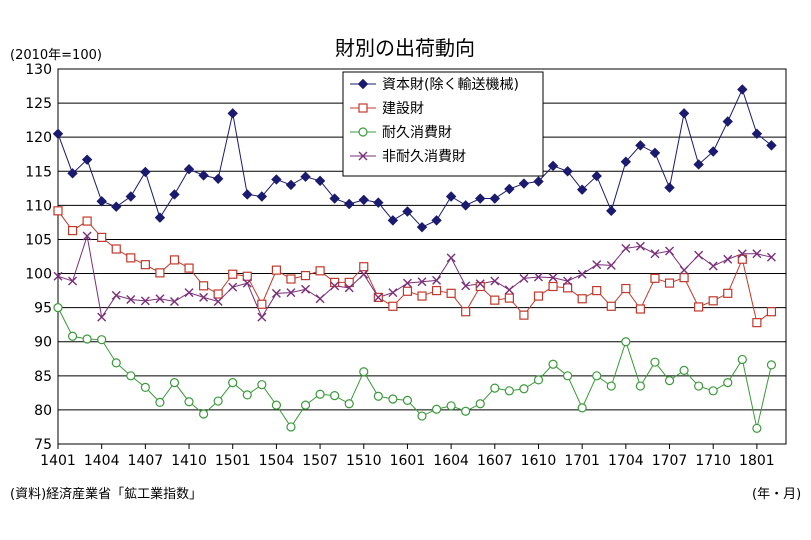 The image size is (811, 540). What do you see at coordinates (451, 461) in the screenshot?
I see `x-tick-label: 1604` at bounding box center [451, 461].